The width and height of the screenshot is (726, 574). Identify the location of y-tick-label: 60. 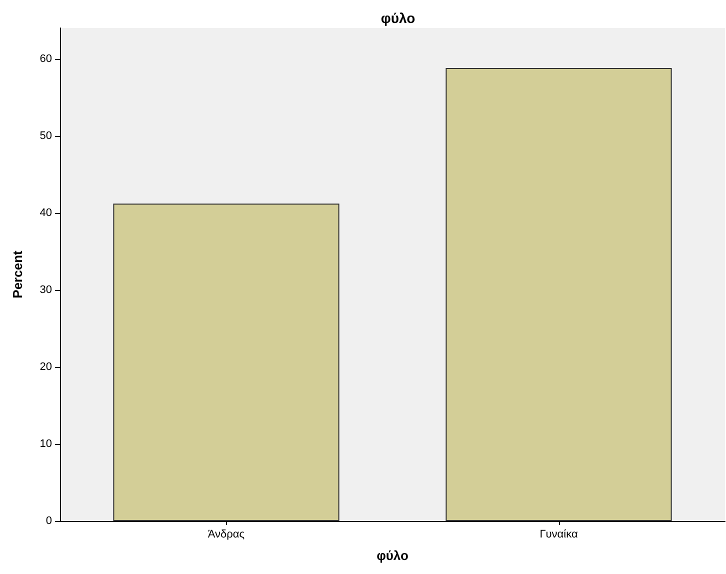
(46, 58).